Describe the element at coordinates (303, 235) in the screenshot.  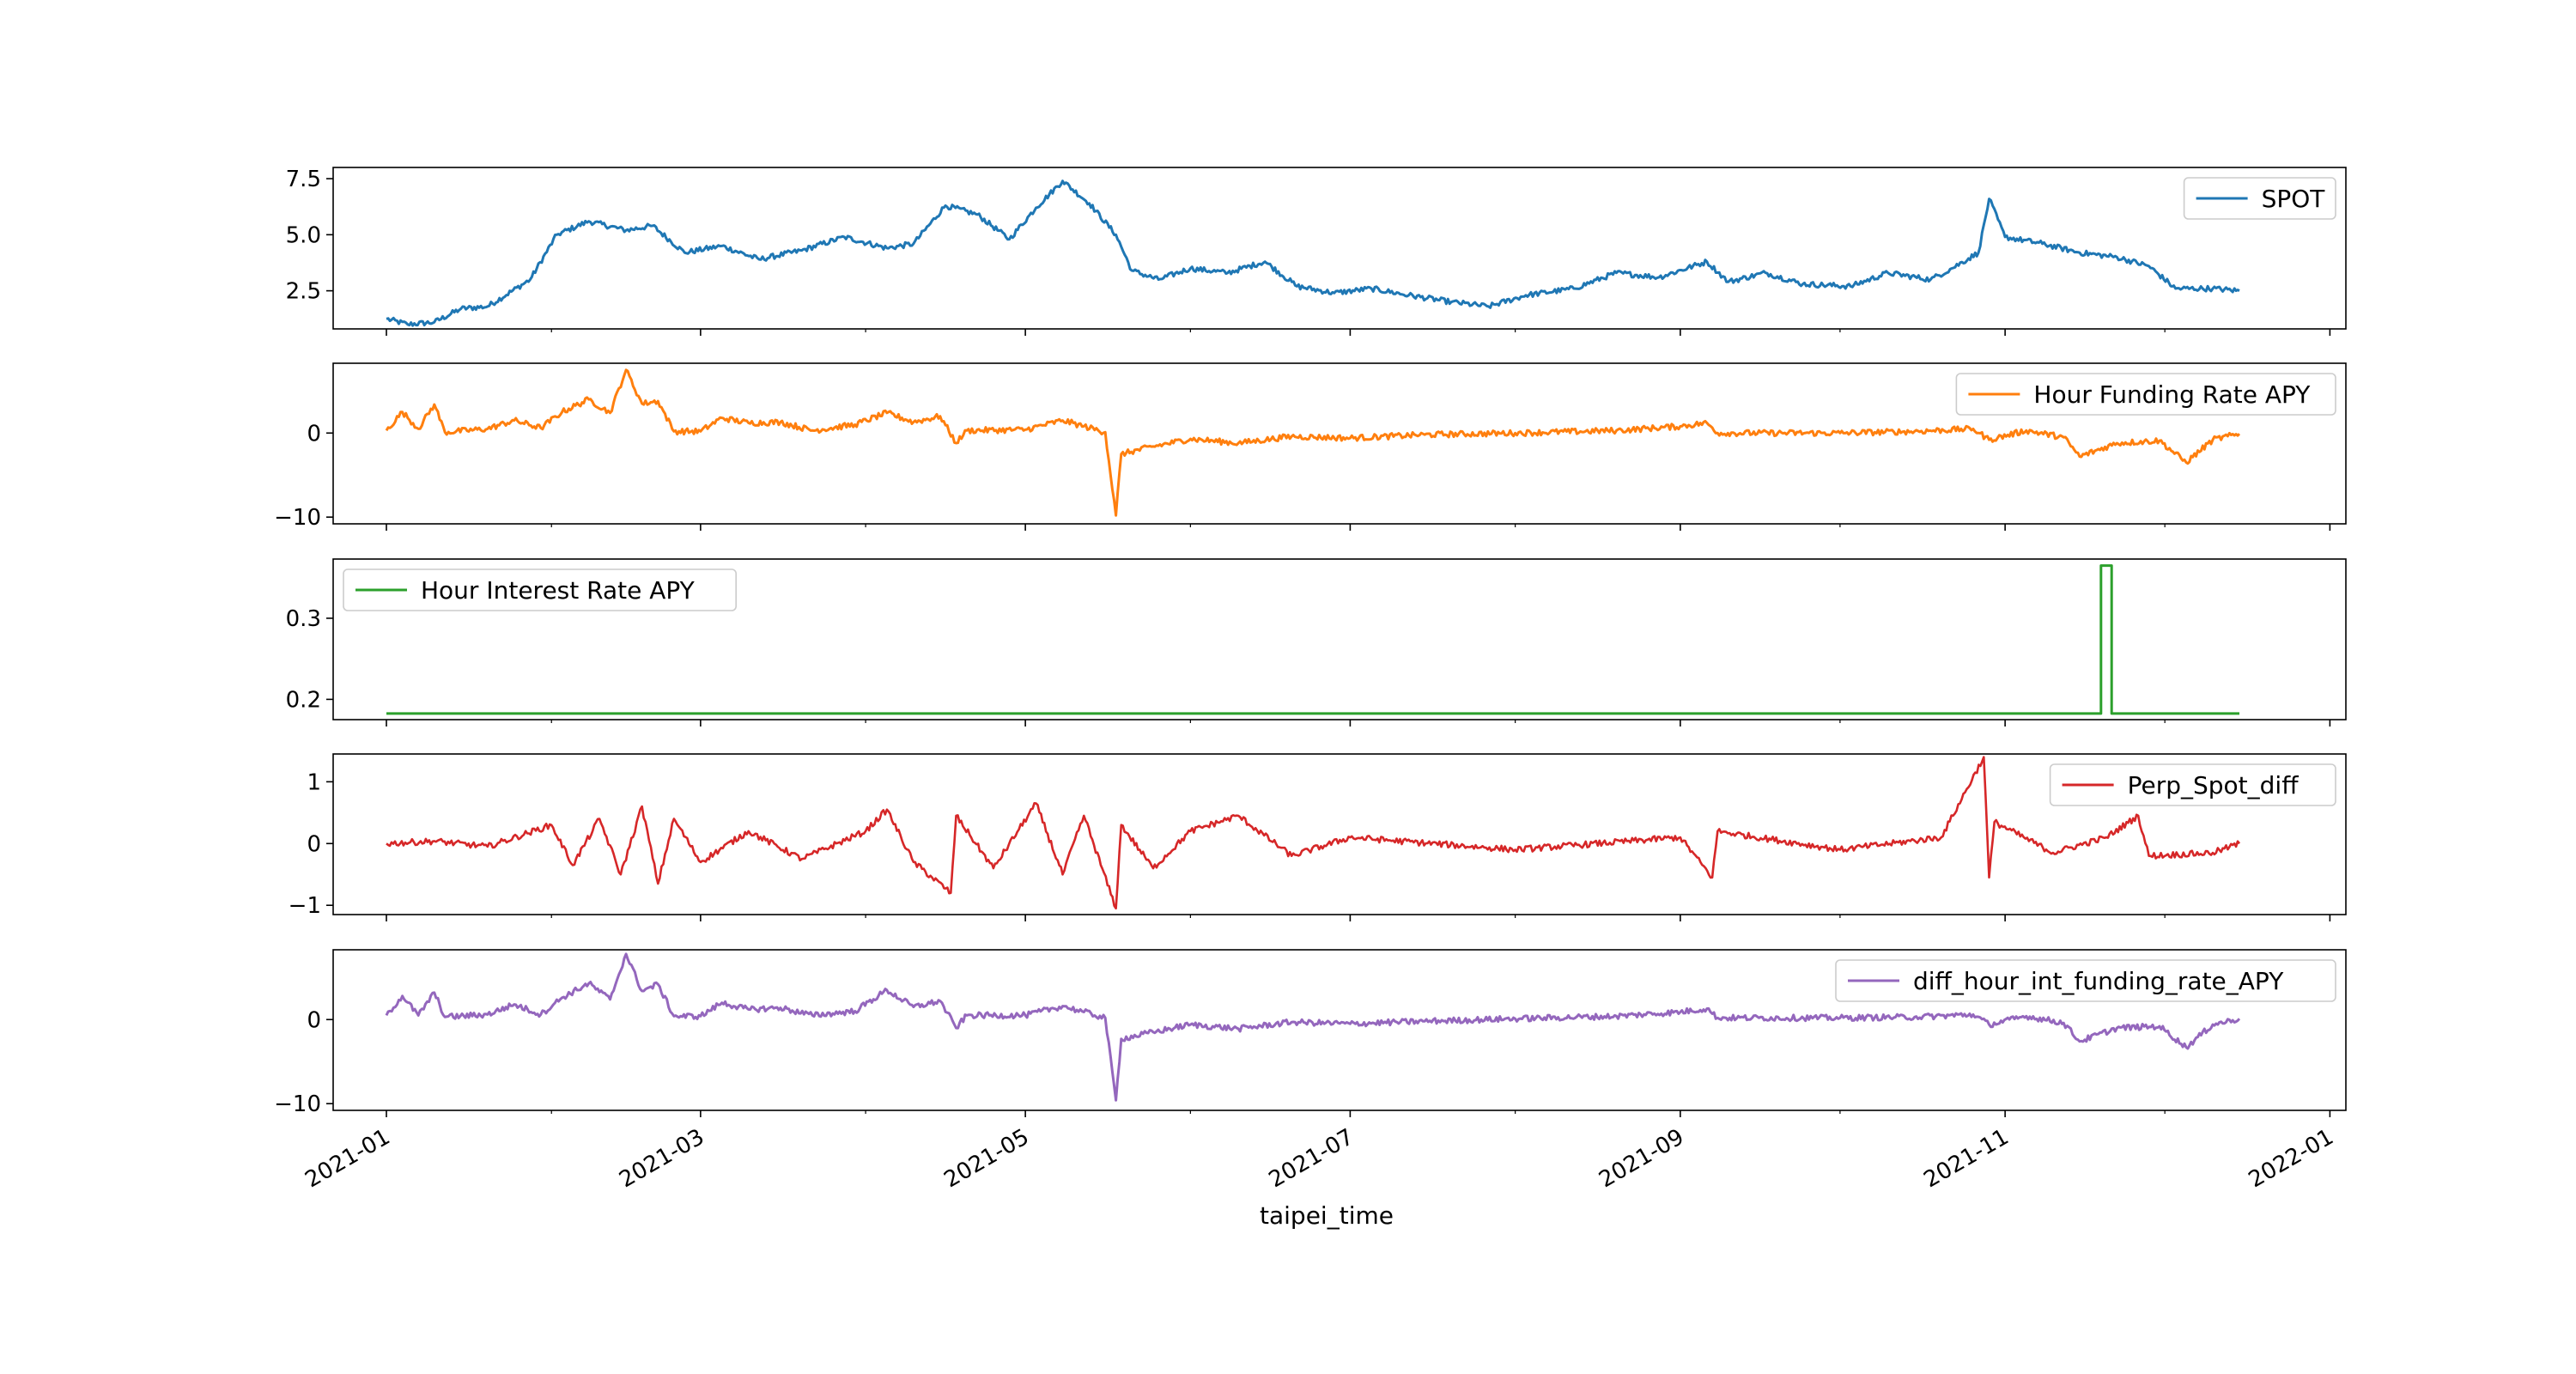
I see `y-tick-label: 5.0` at that location.